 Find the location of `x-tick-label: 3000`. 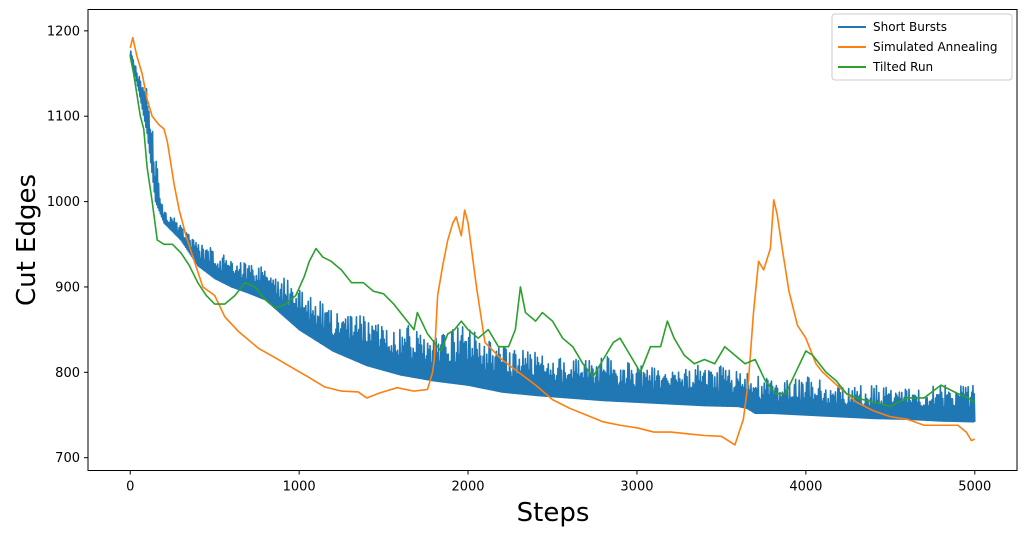

x-tick-label: 3000 is located at coordinates (636, 487).